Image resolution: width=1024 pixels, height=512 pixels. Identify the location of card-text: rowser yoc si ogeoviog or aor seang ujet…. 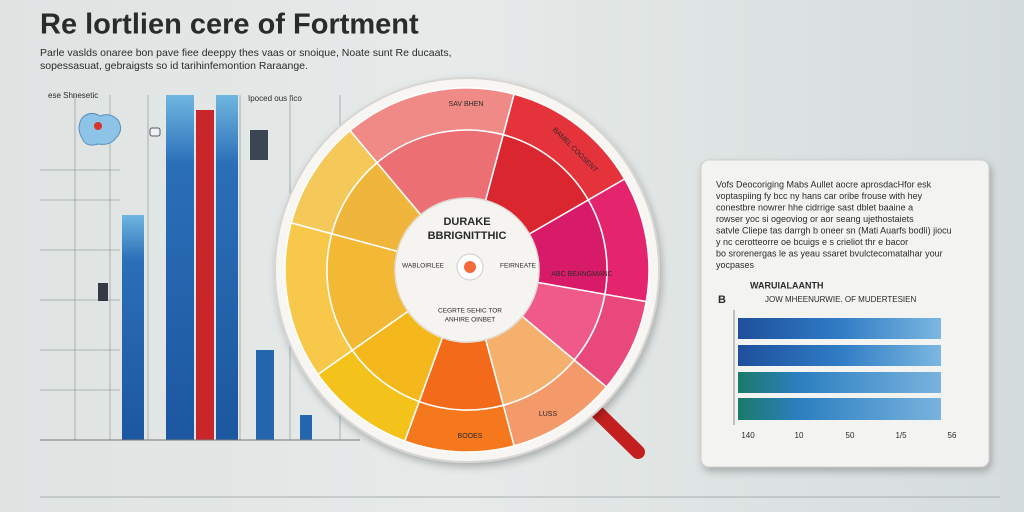
(815, 219).